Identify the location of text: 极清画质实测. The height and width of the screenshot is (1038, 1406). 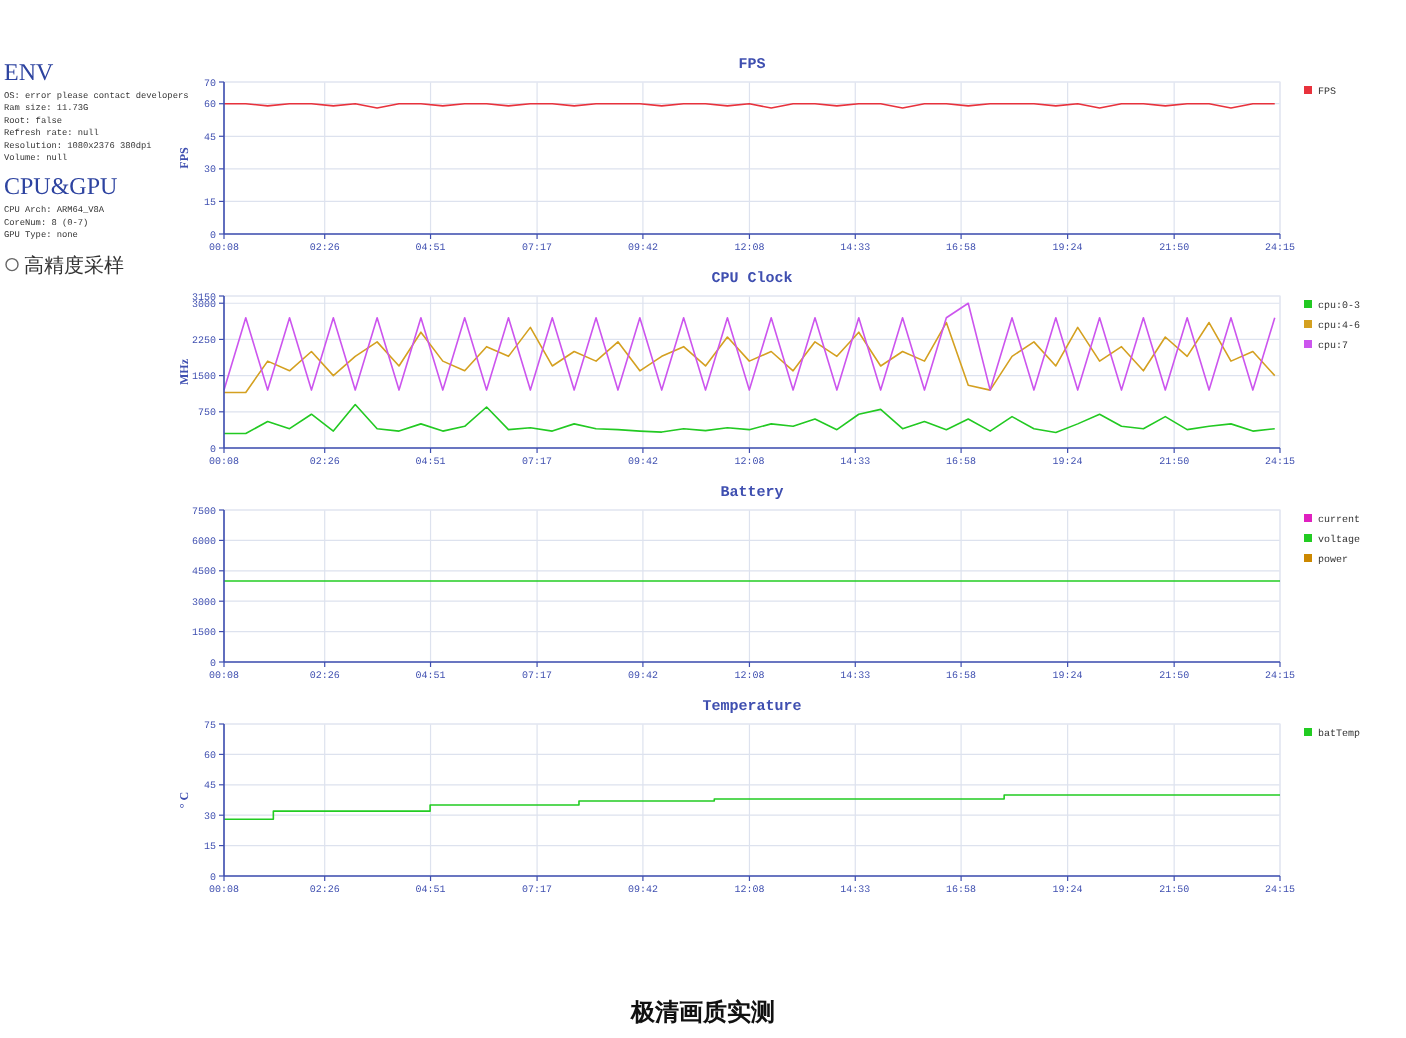
(702, 1012).